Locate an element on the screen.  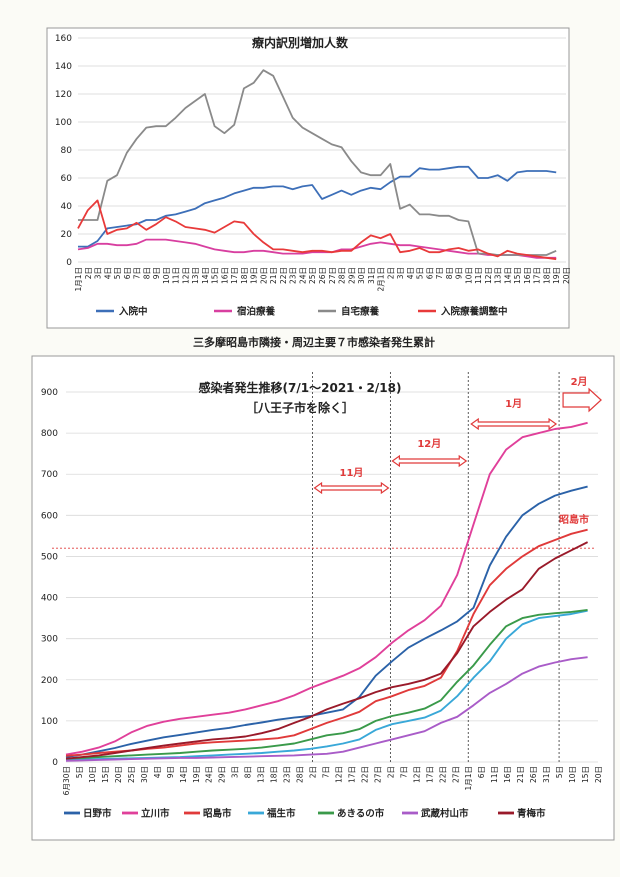
arrow-jan is located at coordinates (514, 424).